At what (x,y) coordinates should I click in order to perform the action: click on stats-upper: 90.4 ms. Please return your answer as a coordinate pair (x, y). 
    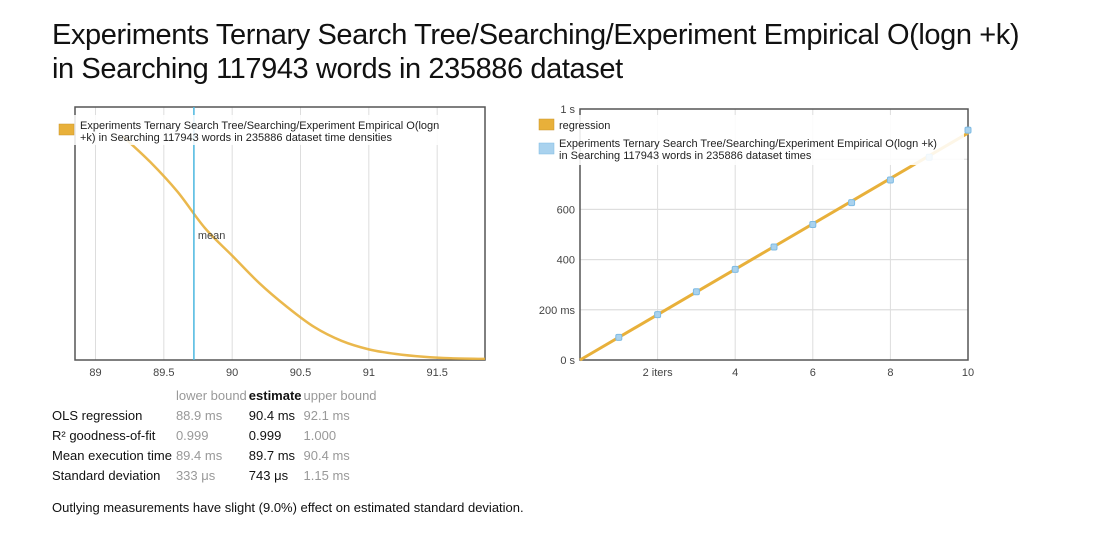
    Looking at the image, I should click on (326, 455).